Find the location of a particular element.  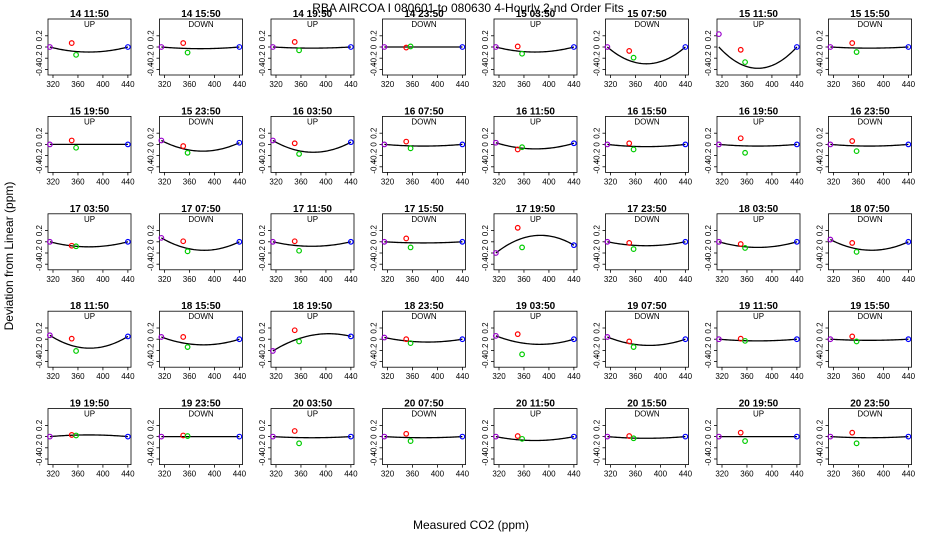

panel-title: 20 07:50 is located at coordinates (424, 404).